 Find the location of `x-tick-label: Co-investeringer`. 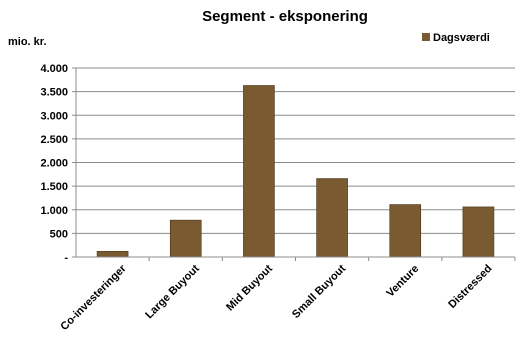

x-tick-label: Co-investeringer is located at coordinates (93, 297).